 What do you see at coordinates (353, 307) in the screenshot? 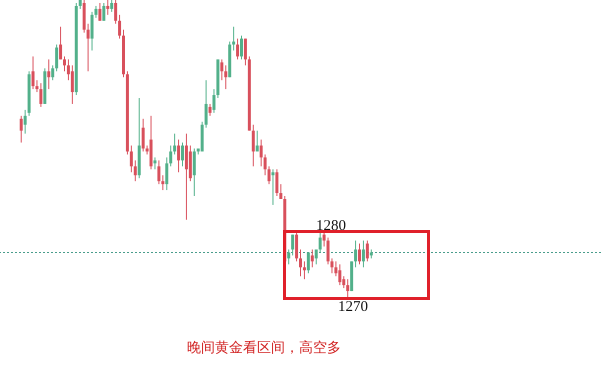
I see `text: 1270` at bounding box center [353, 307].